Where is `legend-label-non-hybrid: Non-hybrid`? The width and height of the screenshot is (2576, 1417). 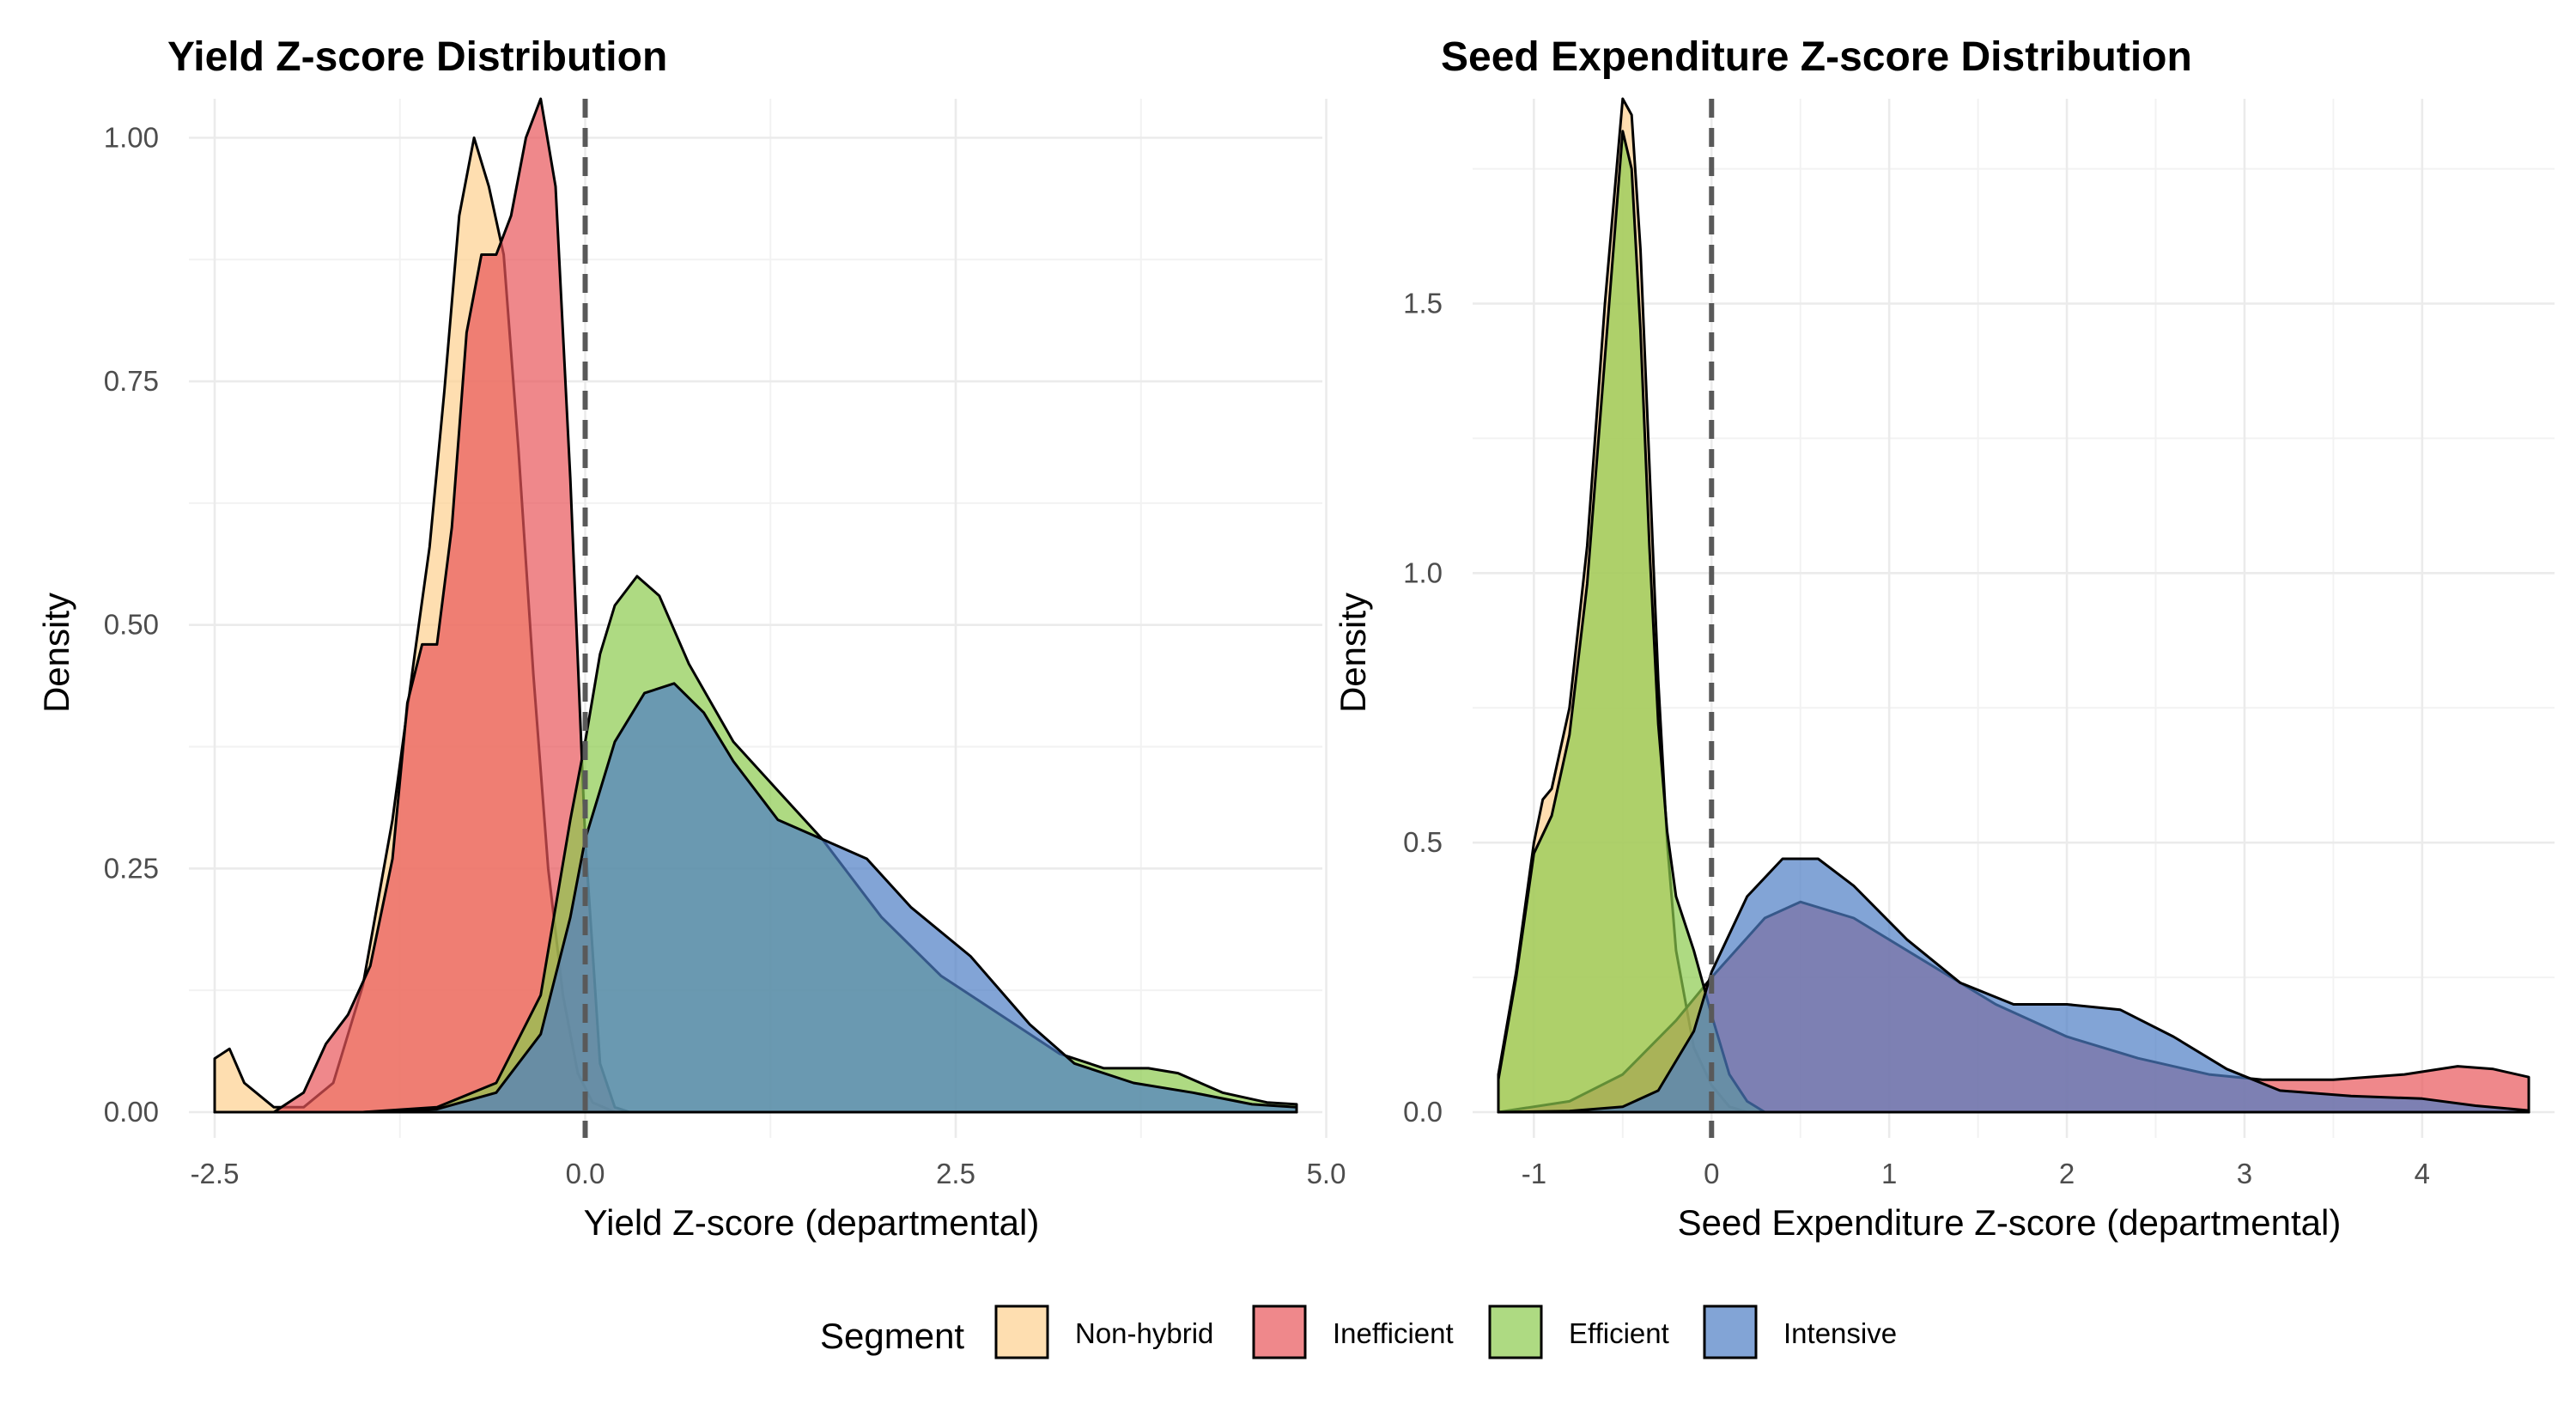 legend-label-non-hybrid: Non-hybrid is located at coordinates (1144, 1333).